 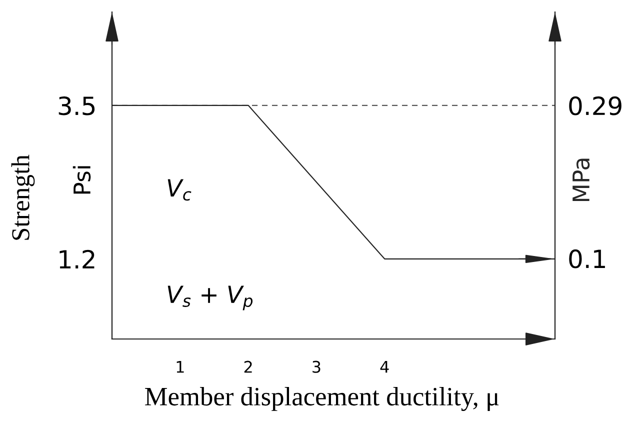 I want to click on text: Strength, so click(x=23, y=197).